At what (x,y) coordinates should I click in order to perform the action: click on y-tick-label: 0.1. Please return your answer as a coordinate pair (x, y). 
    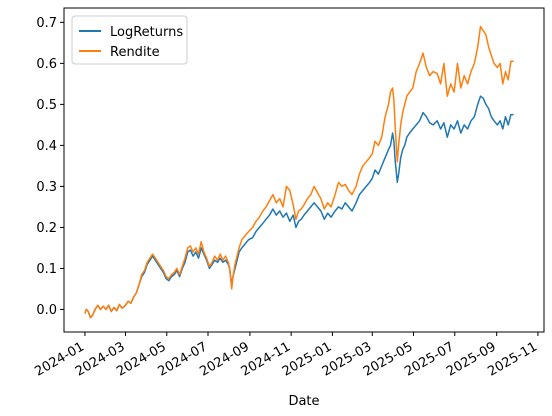
    Looking at the image, I should click on (46, 269).